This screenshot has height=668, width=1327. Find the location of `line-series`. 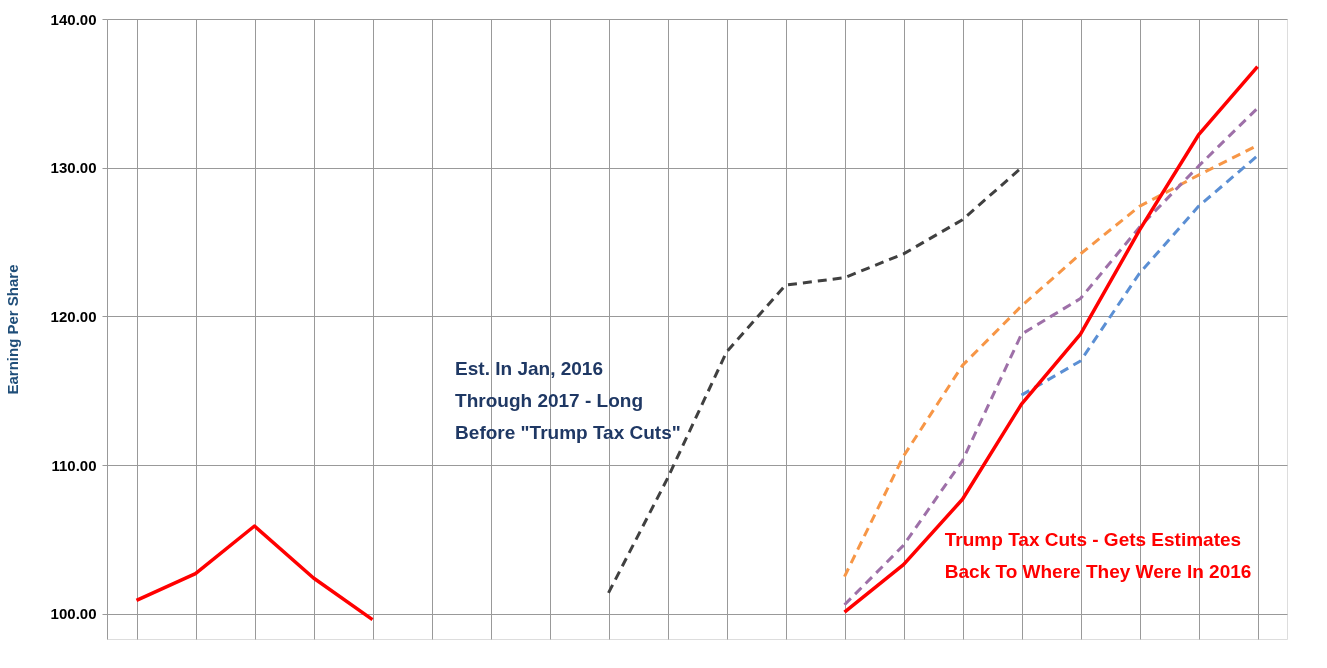

line-series is located at coordinates (1139, 275).